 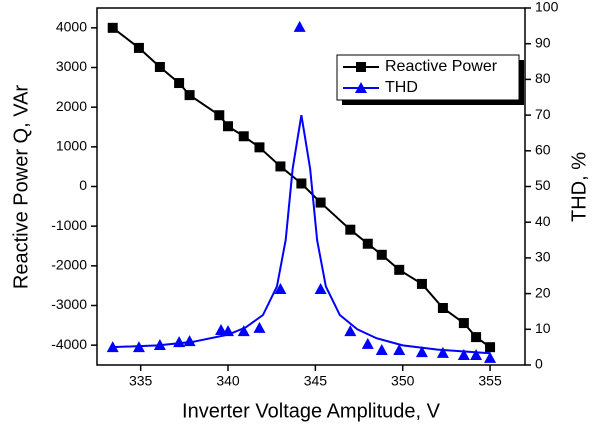 I want to click on y-tick-label: 0, so click(x=83, y=185).